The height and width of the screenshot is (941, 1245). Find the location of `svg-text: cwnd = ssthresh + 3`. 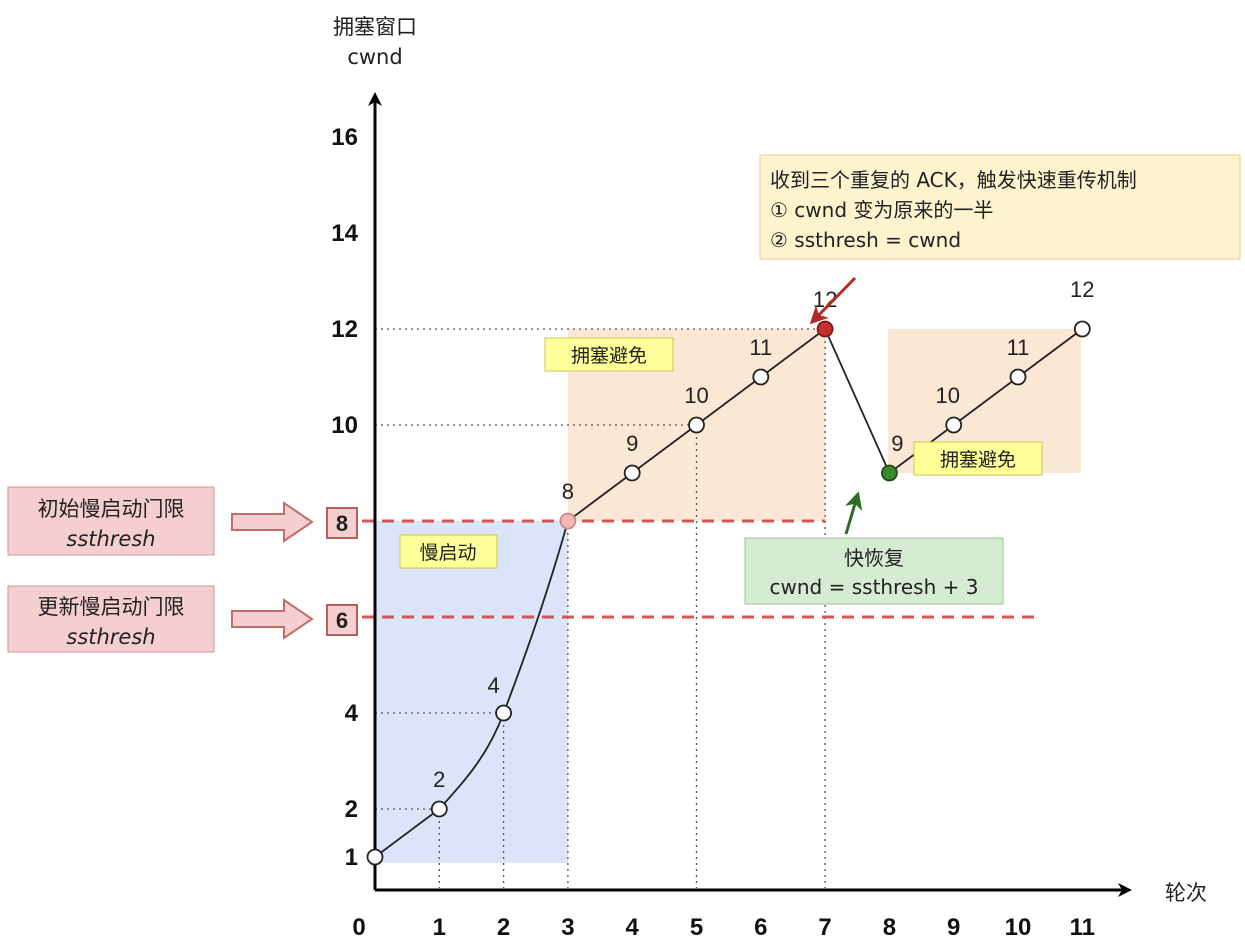

svg-text: cwnd = ssthresh + 3 is located at coordinates (874, 587).